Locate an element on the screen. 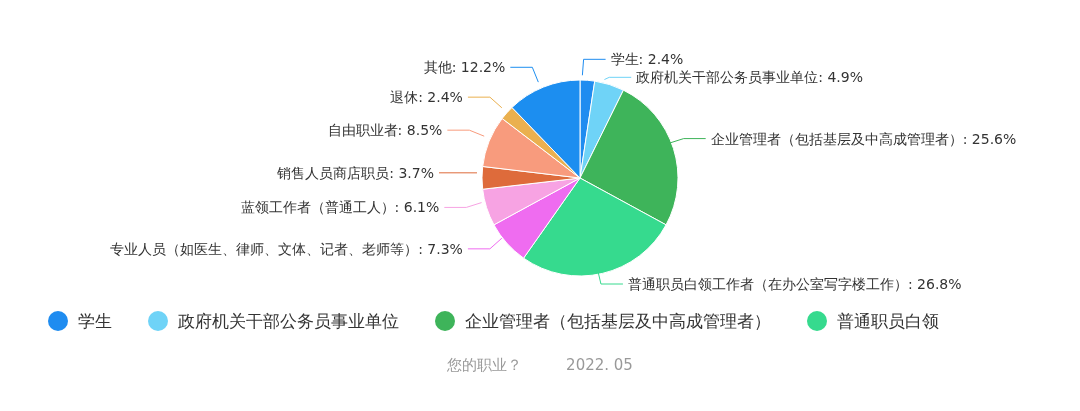 This screenshot has height=411, width=1080. legend-label: 政府机关干部公务员事业单位 is located at coordinates (288, 321).